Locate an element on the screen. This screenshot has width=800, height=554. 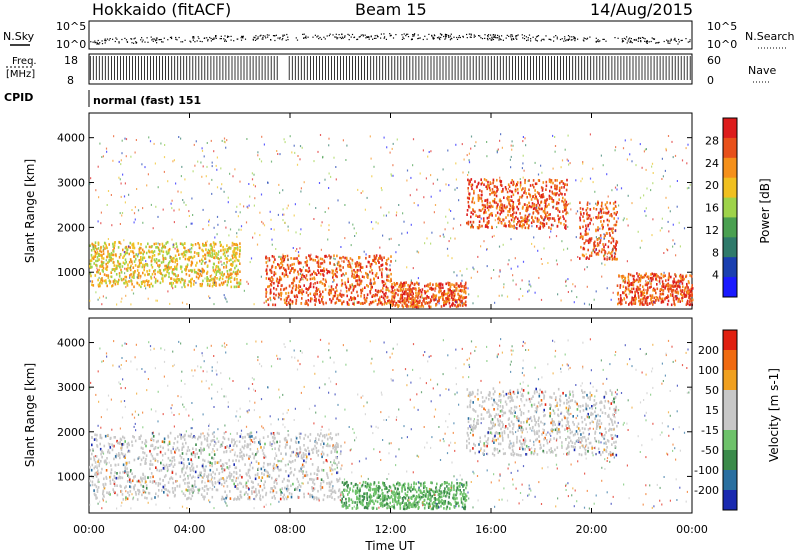
colorbar-segment is located at coordinates (730, 148).